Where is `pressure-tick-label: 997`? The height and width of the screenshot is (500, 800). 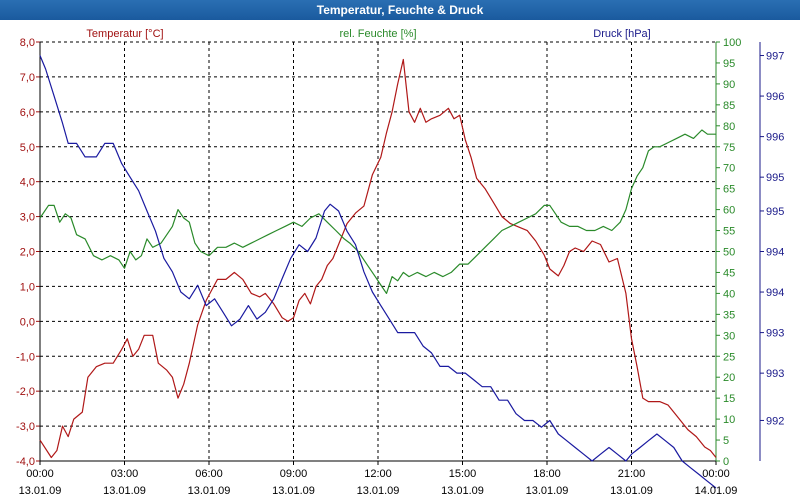
pressure-tick-label: 997 is located at coordinates (775, 57).